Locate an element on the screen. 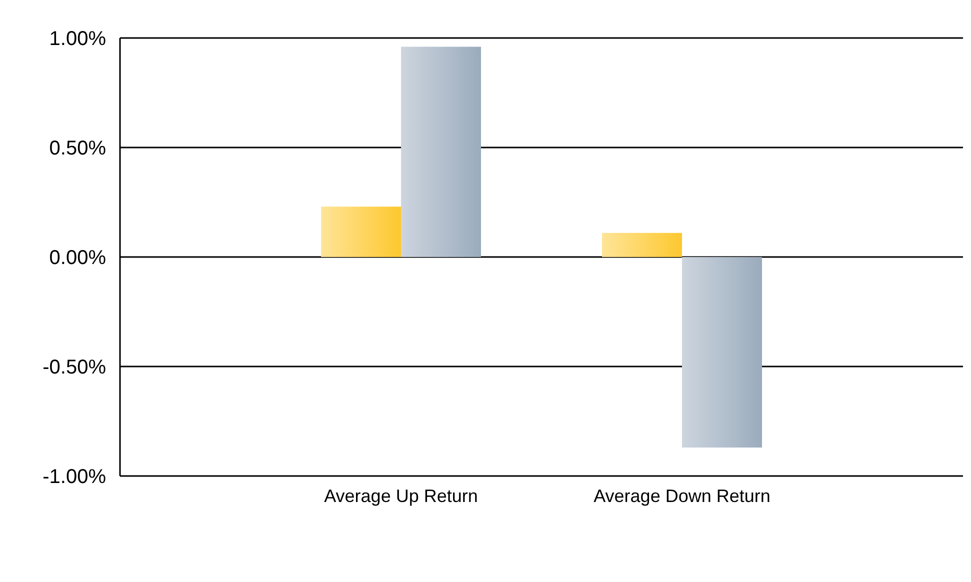 The width and height of the screenshot is (971, 582). y-tick-label: -1.00% is located at coordinates (74, 477).